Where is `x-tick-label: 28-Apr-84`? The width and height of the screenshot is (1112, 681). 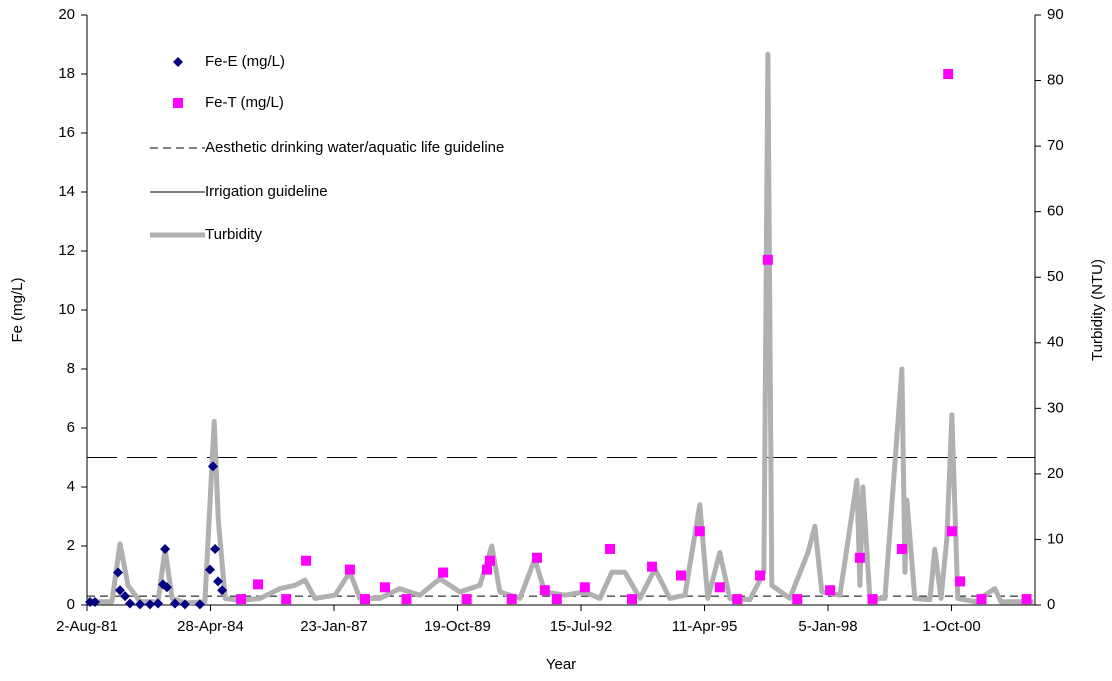 x-tick-label: 28-Apr-84 is located at coordinates (210, 626).